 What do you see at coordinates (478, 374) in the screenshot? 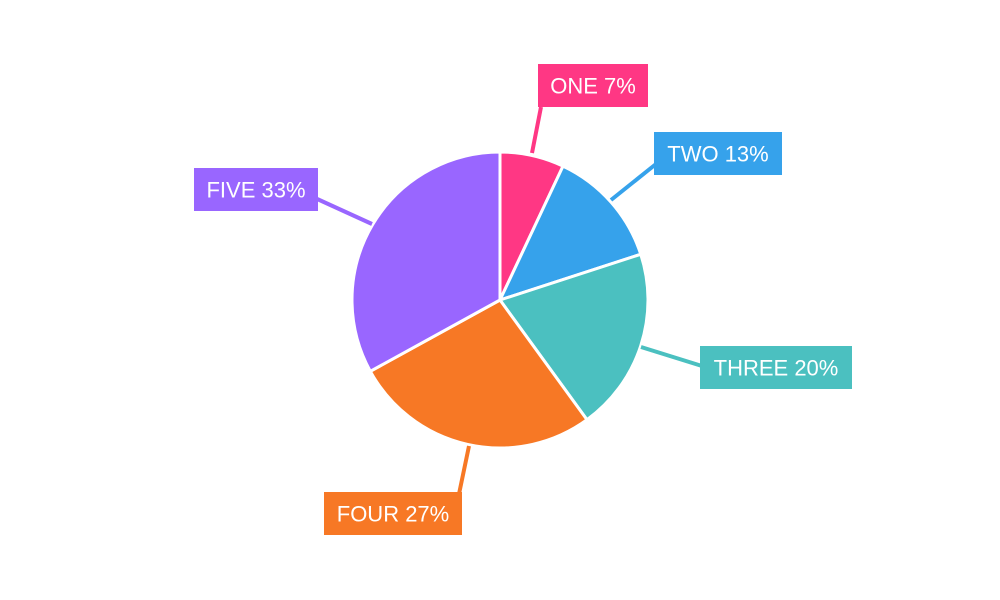
I see `pie-slice-four` at bounding box center [478, 374].